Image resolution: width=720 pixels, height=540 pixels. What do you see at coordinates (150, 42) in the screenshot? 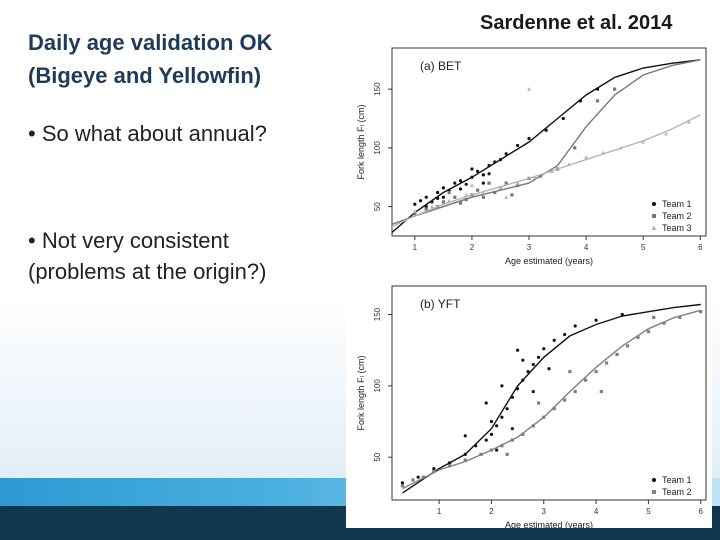
I see `slide-title-line-1: Daily age validation OK` at bounding box center [150, 42].